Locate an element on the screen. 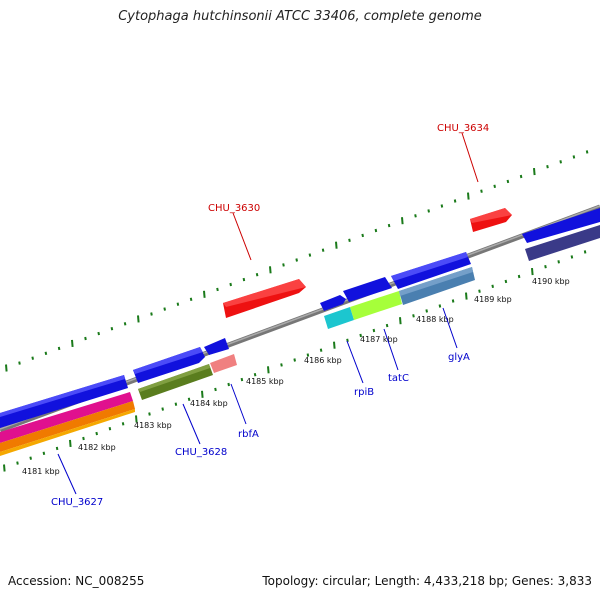  kbp-label: 4187 kbp is located at coordinates (379, 339).